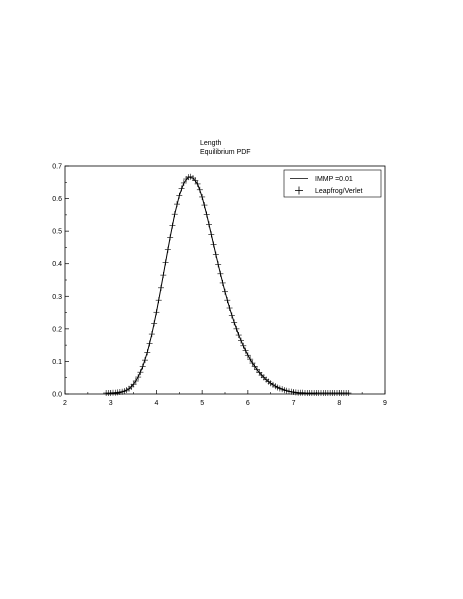 This screenshot has height=599, width=463. I want to click on title-line-2: Equilibrium PDF, so click(225, 152).